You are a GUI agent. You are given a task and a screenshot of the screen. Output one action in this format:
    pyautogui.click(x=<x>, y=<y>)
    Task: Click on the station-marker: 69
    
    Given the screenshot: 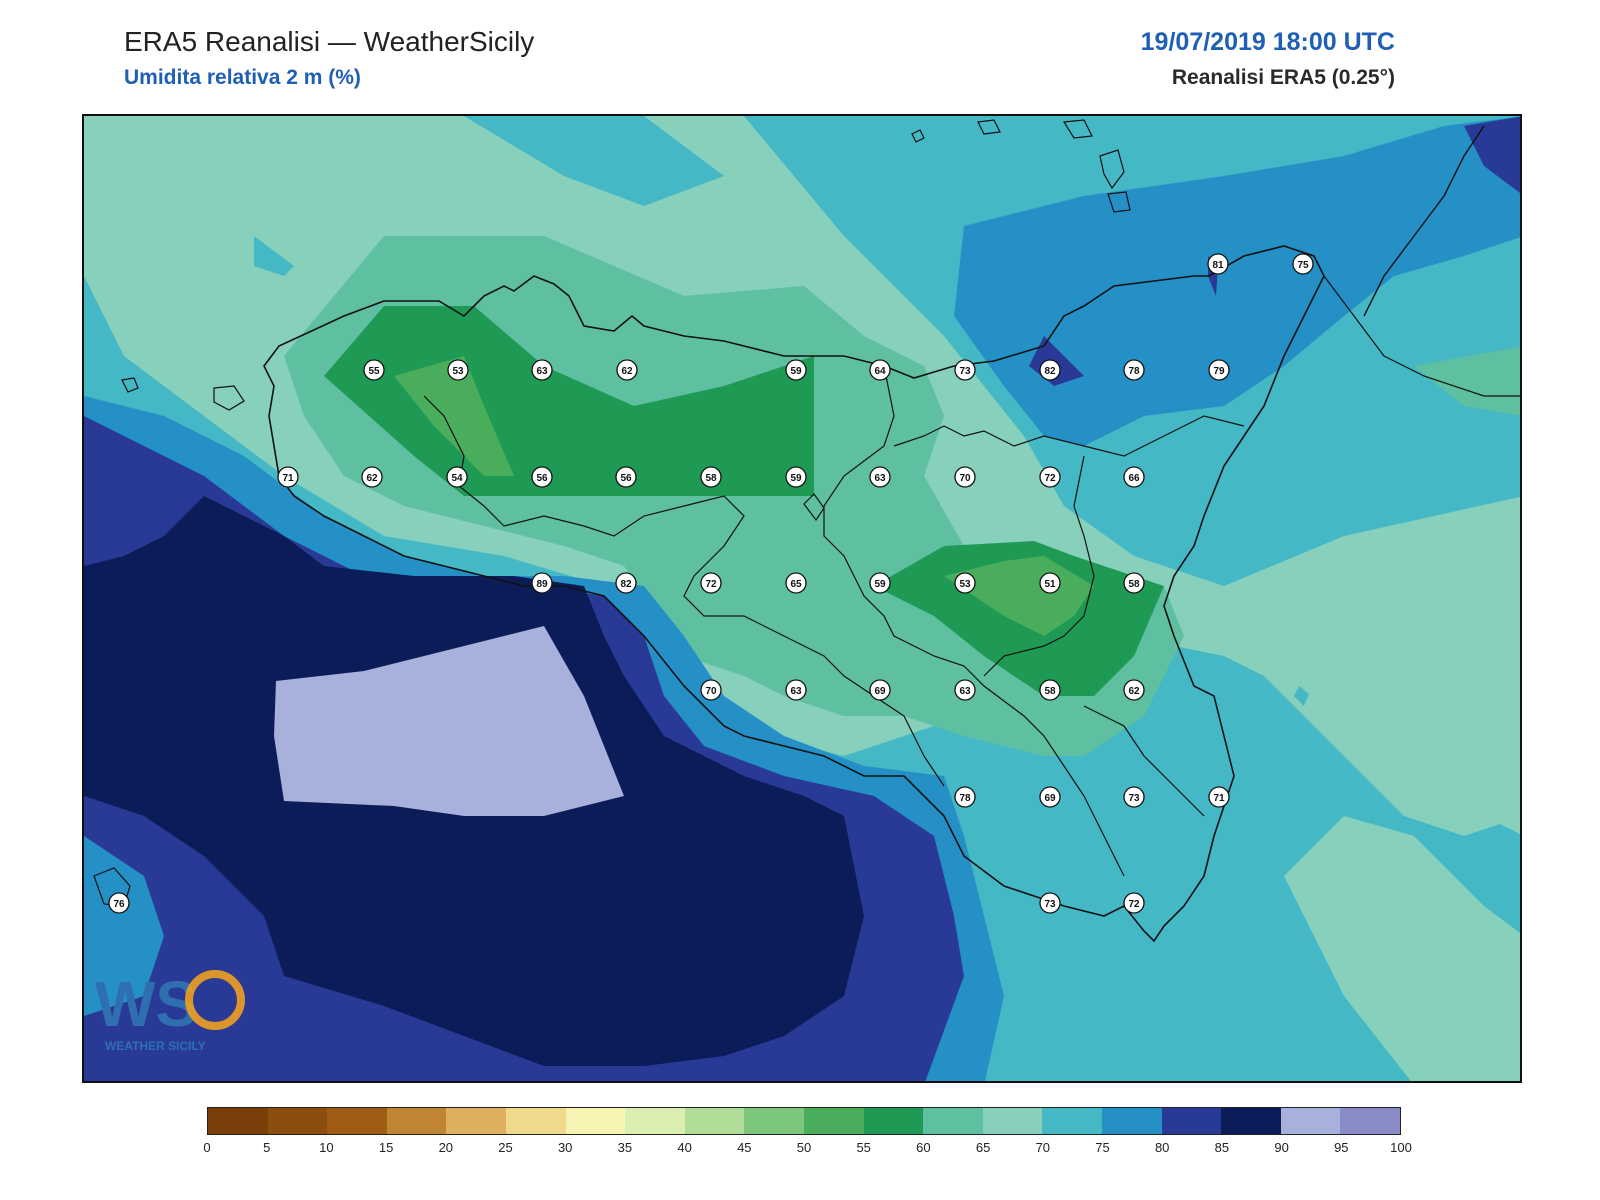 What is the action you would take?
    pyautogui.click(x=1050, y=797)
    